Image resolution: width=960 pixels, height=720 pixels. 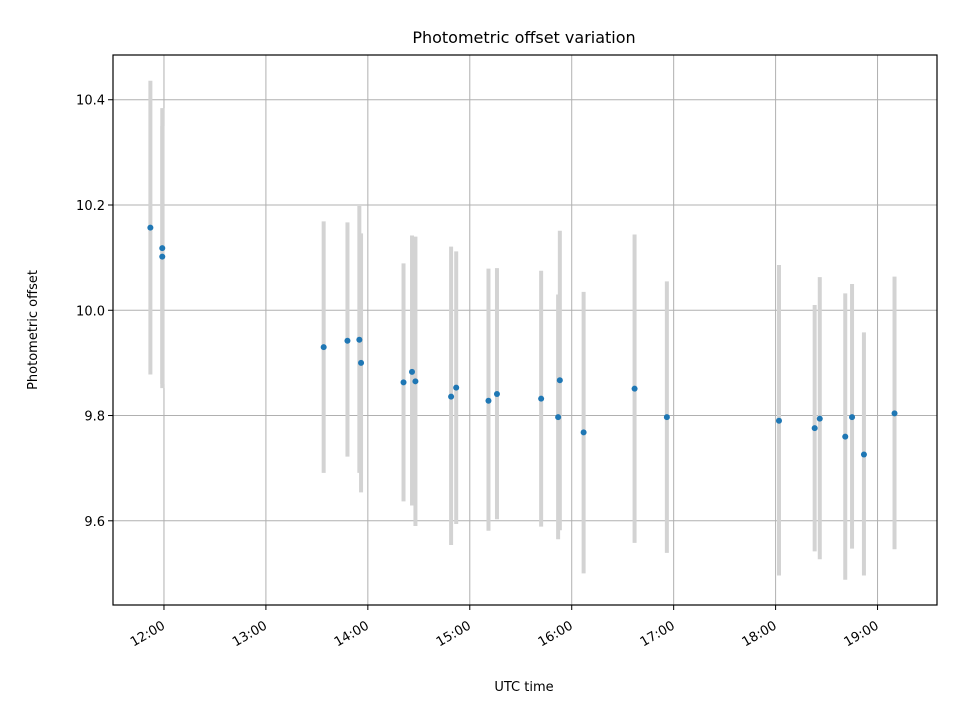 I want to click on y-tick-label: 9.6, so click(x=94, y=522).